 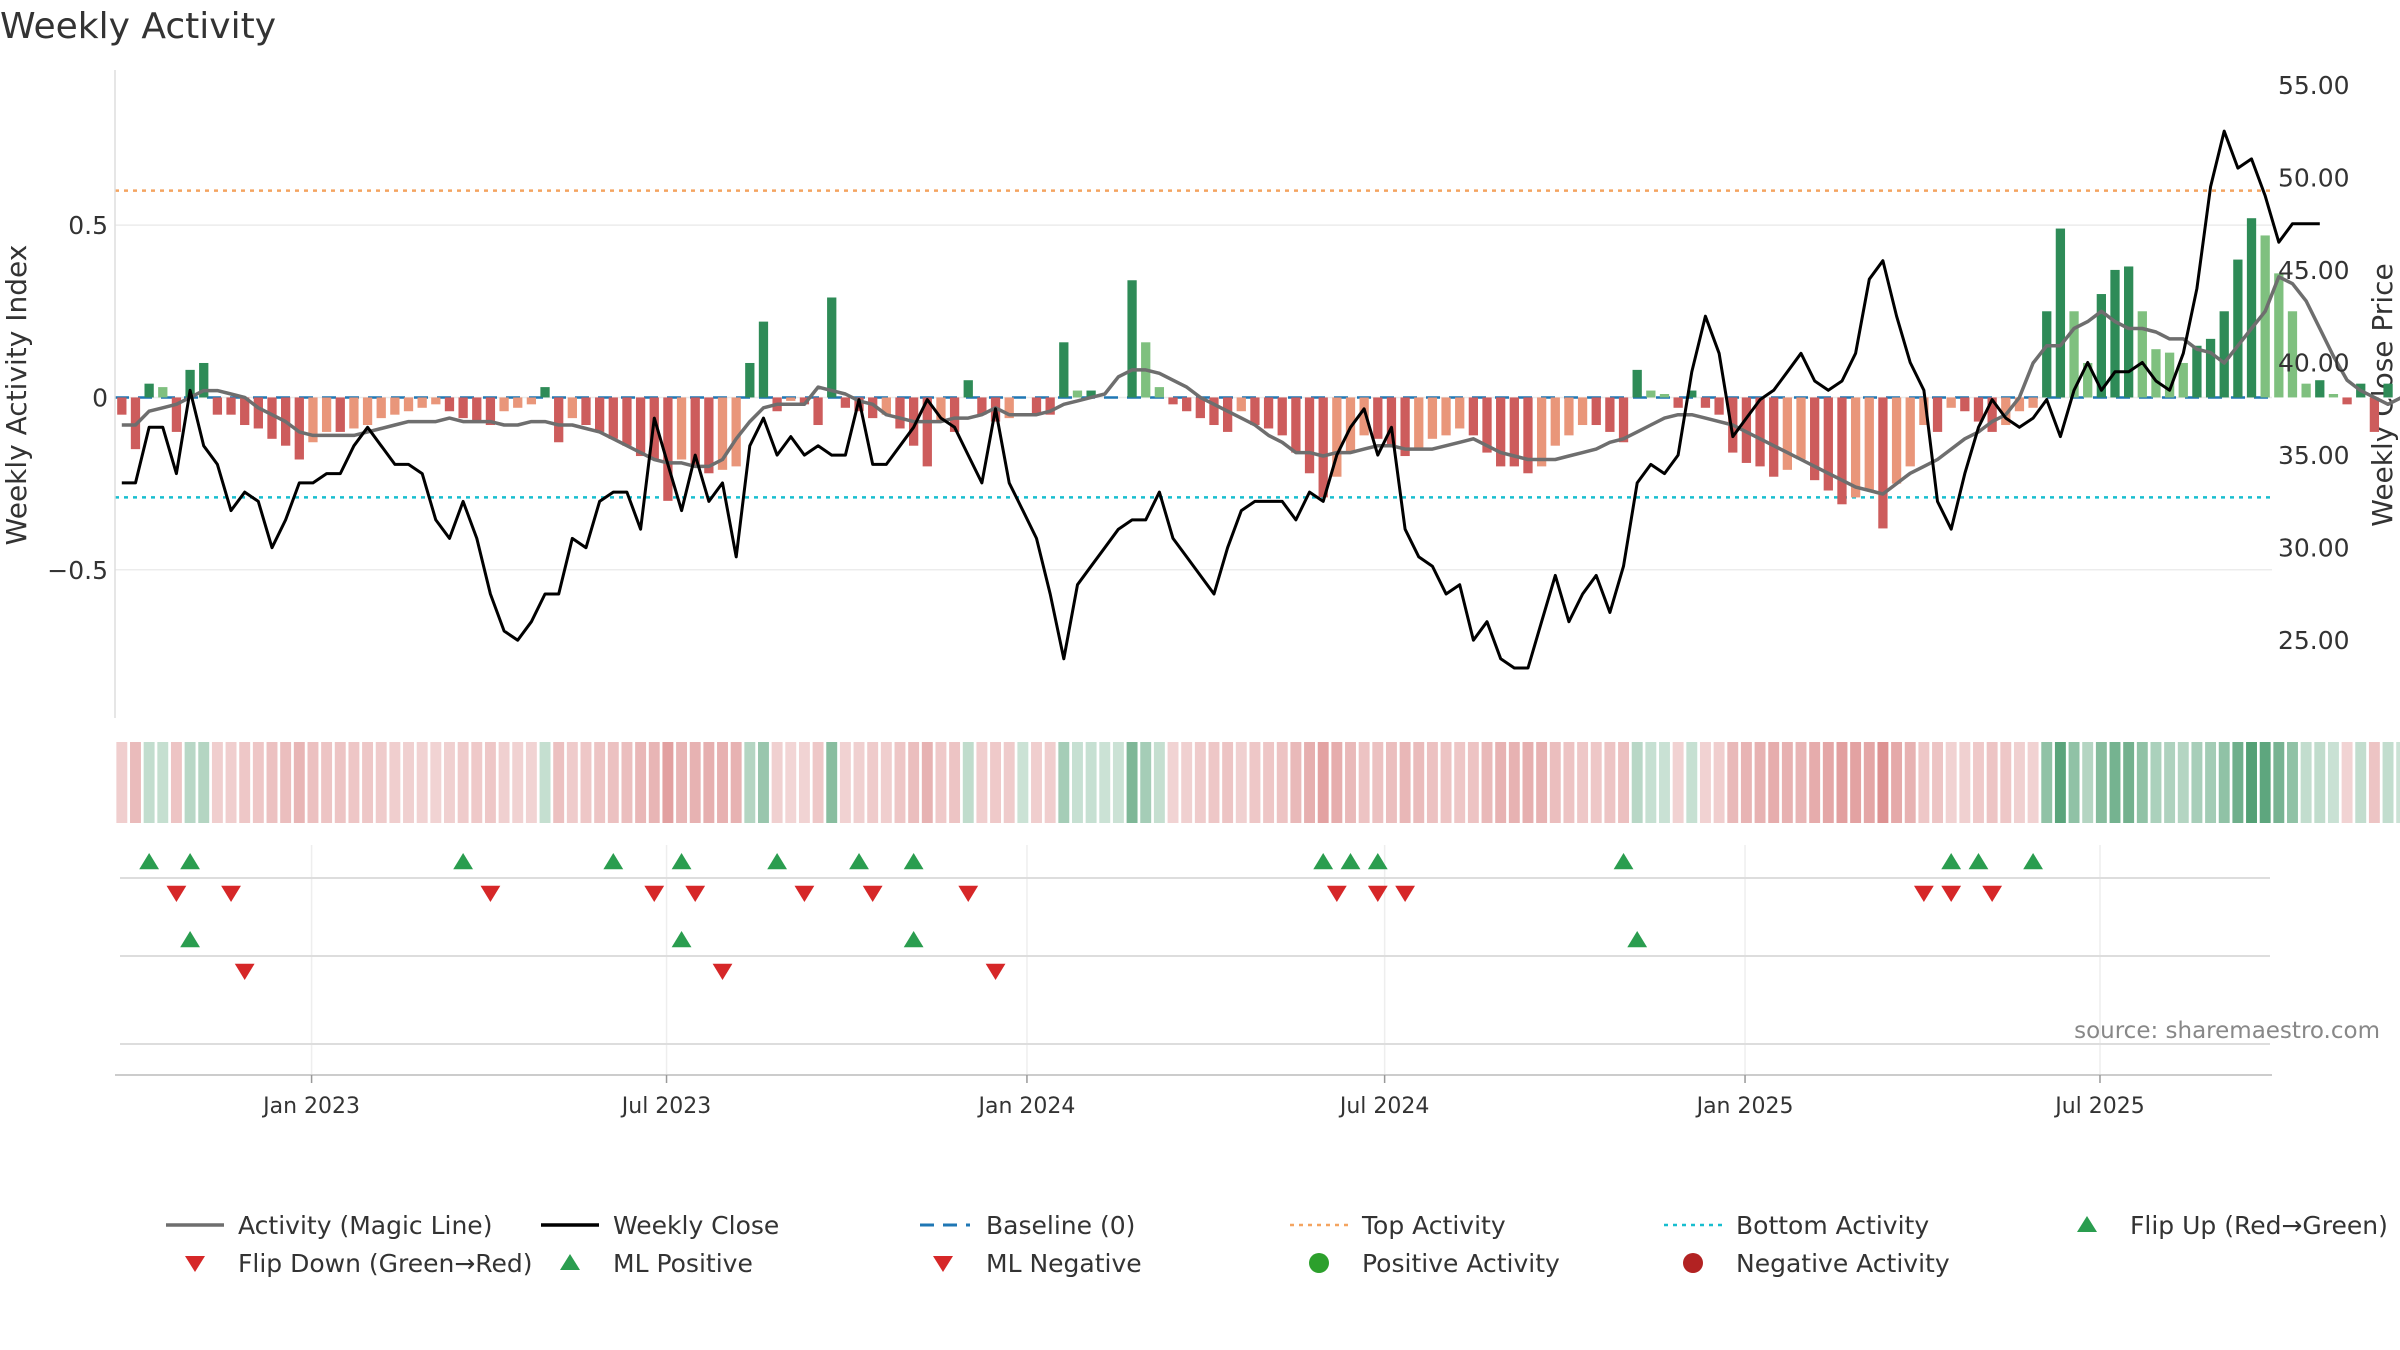 What do you see at coordinates (1091, 916) in the screenshot?
I see `signal-markers` at bounding box center [1091, 916].